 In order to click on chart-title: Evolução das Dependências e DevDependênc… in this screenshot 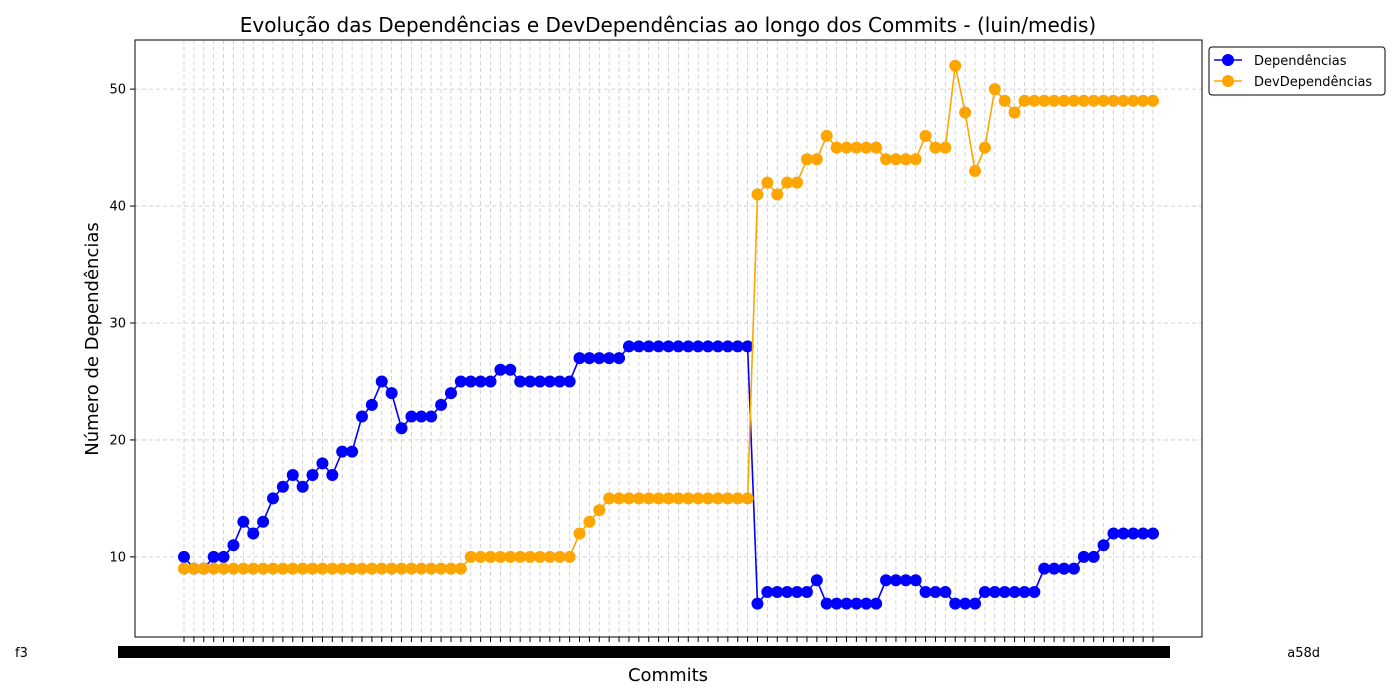, I will do `click(668, 25)`.